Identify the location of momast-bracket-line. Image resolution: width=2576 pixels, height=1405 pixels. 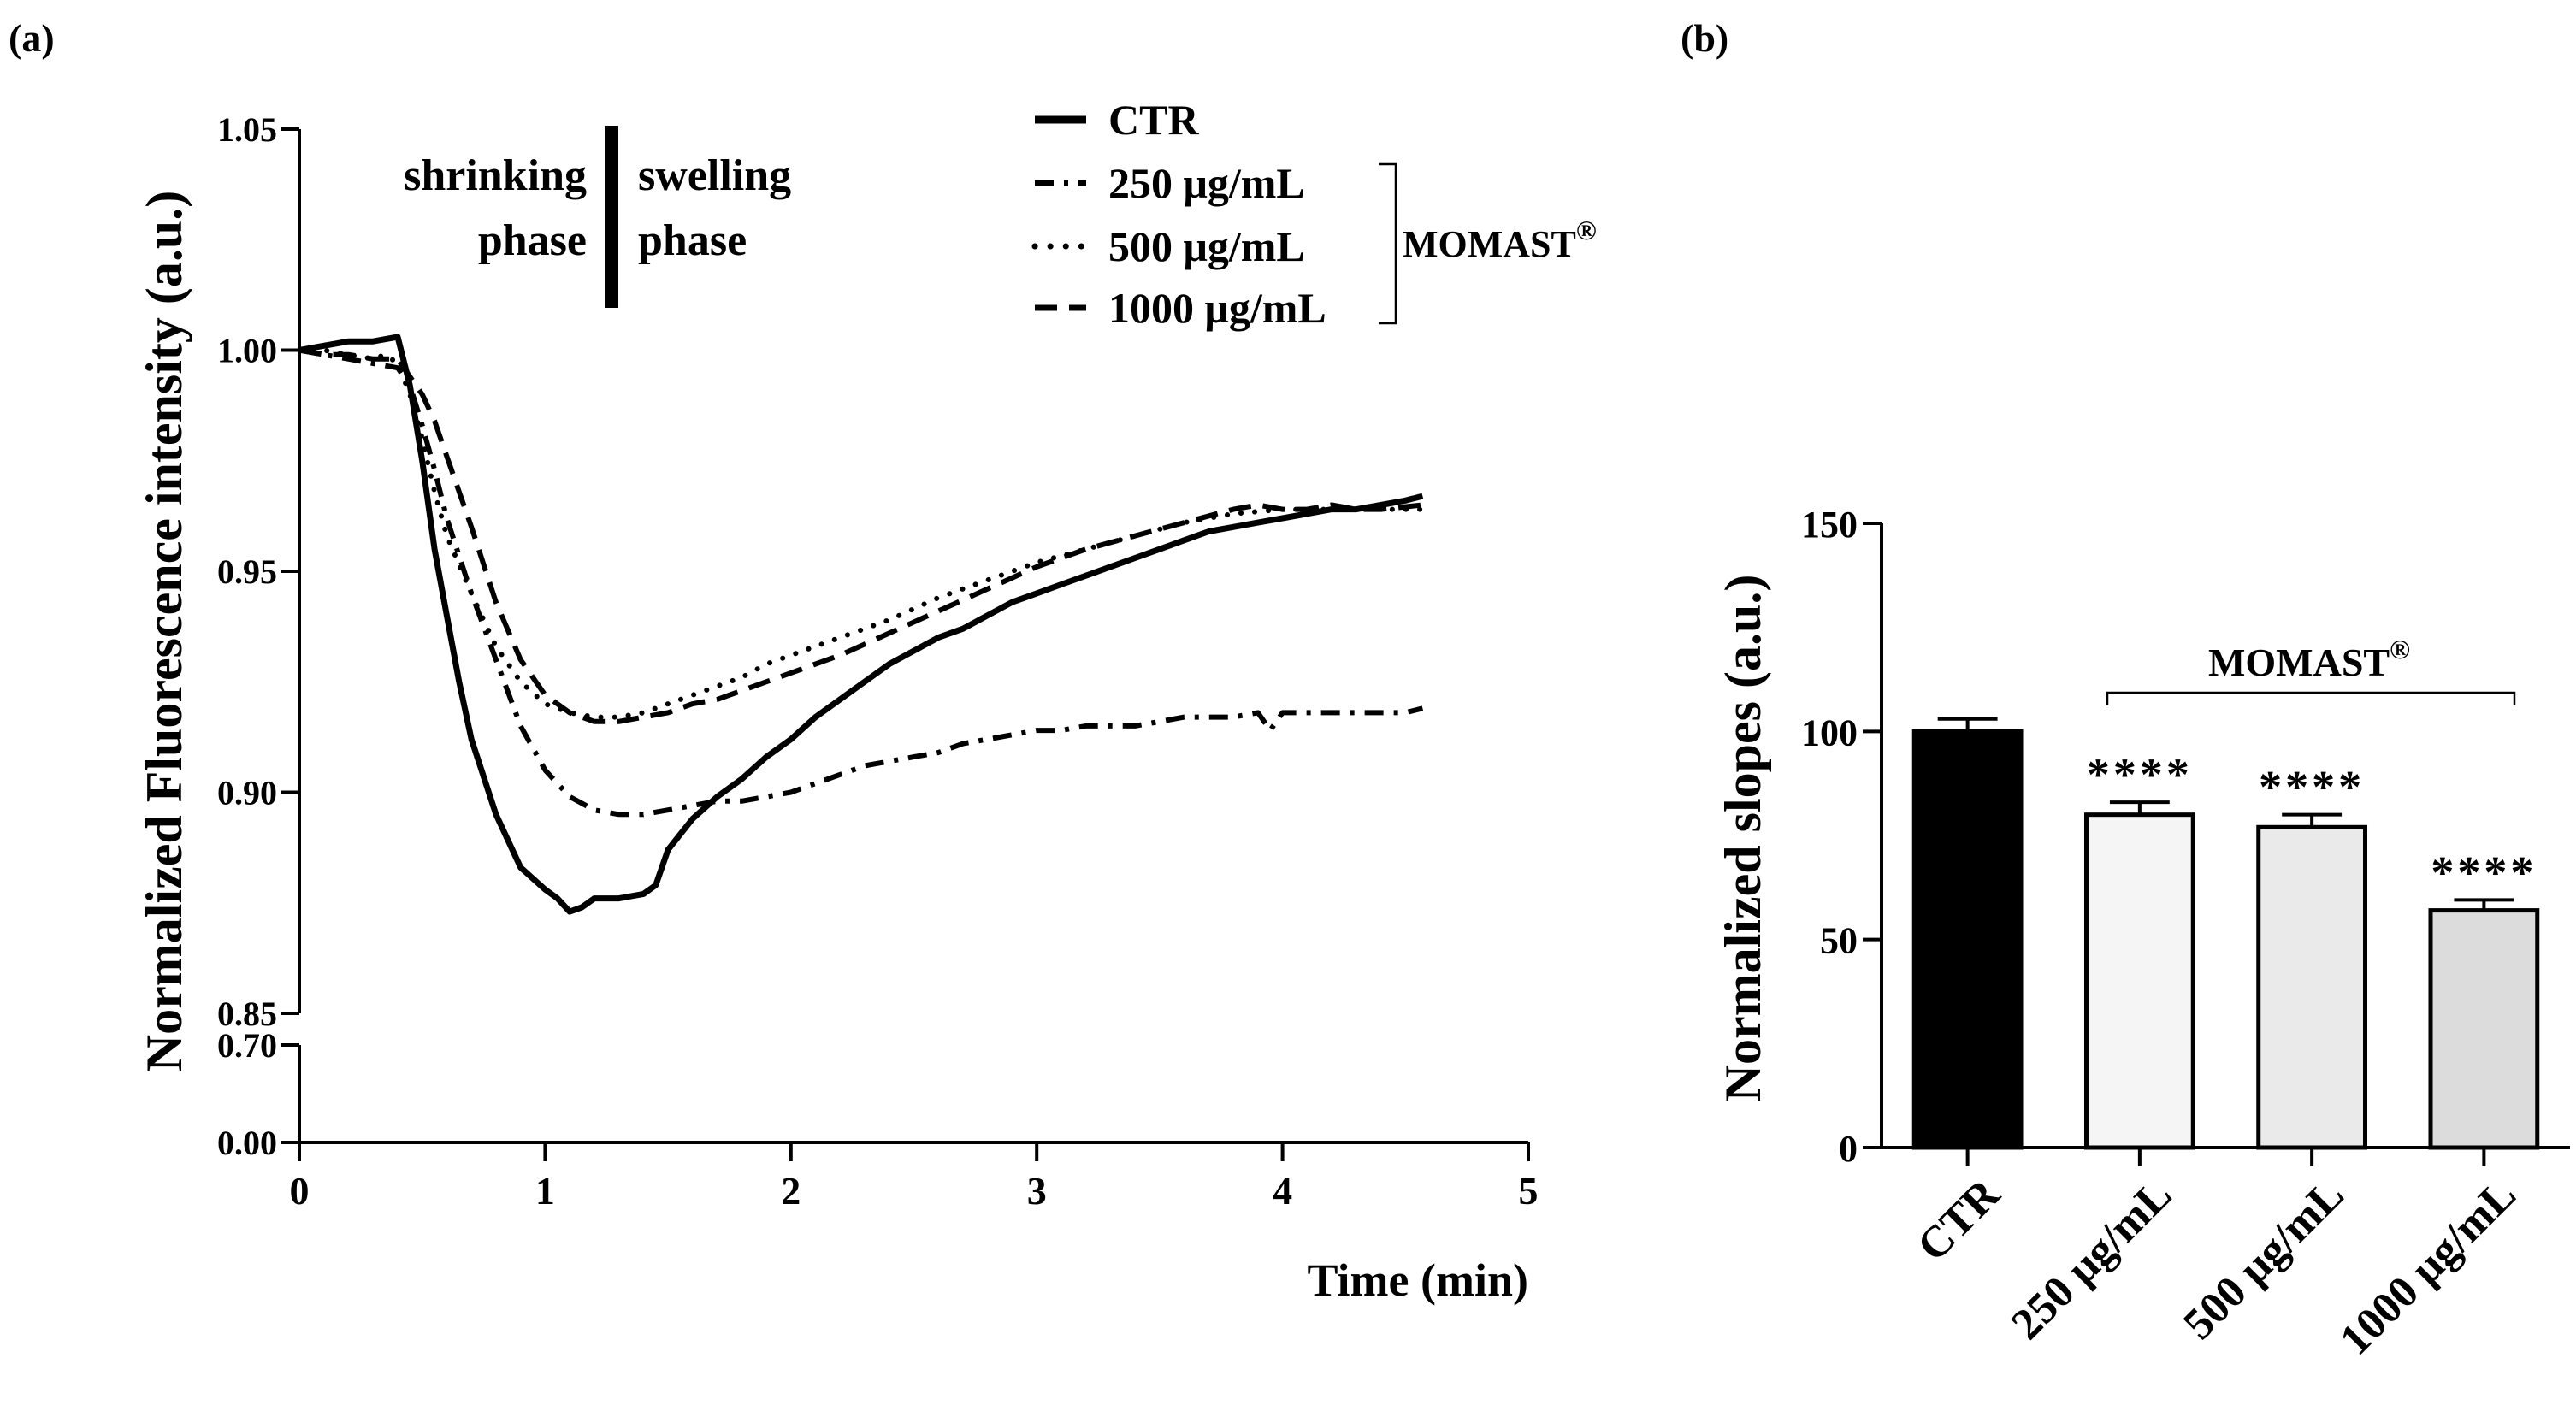
(2311, 698).